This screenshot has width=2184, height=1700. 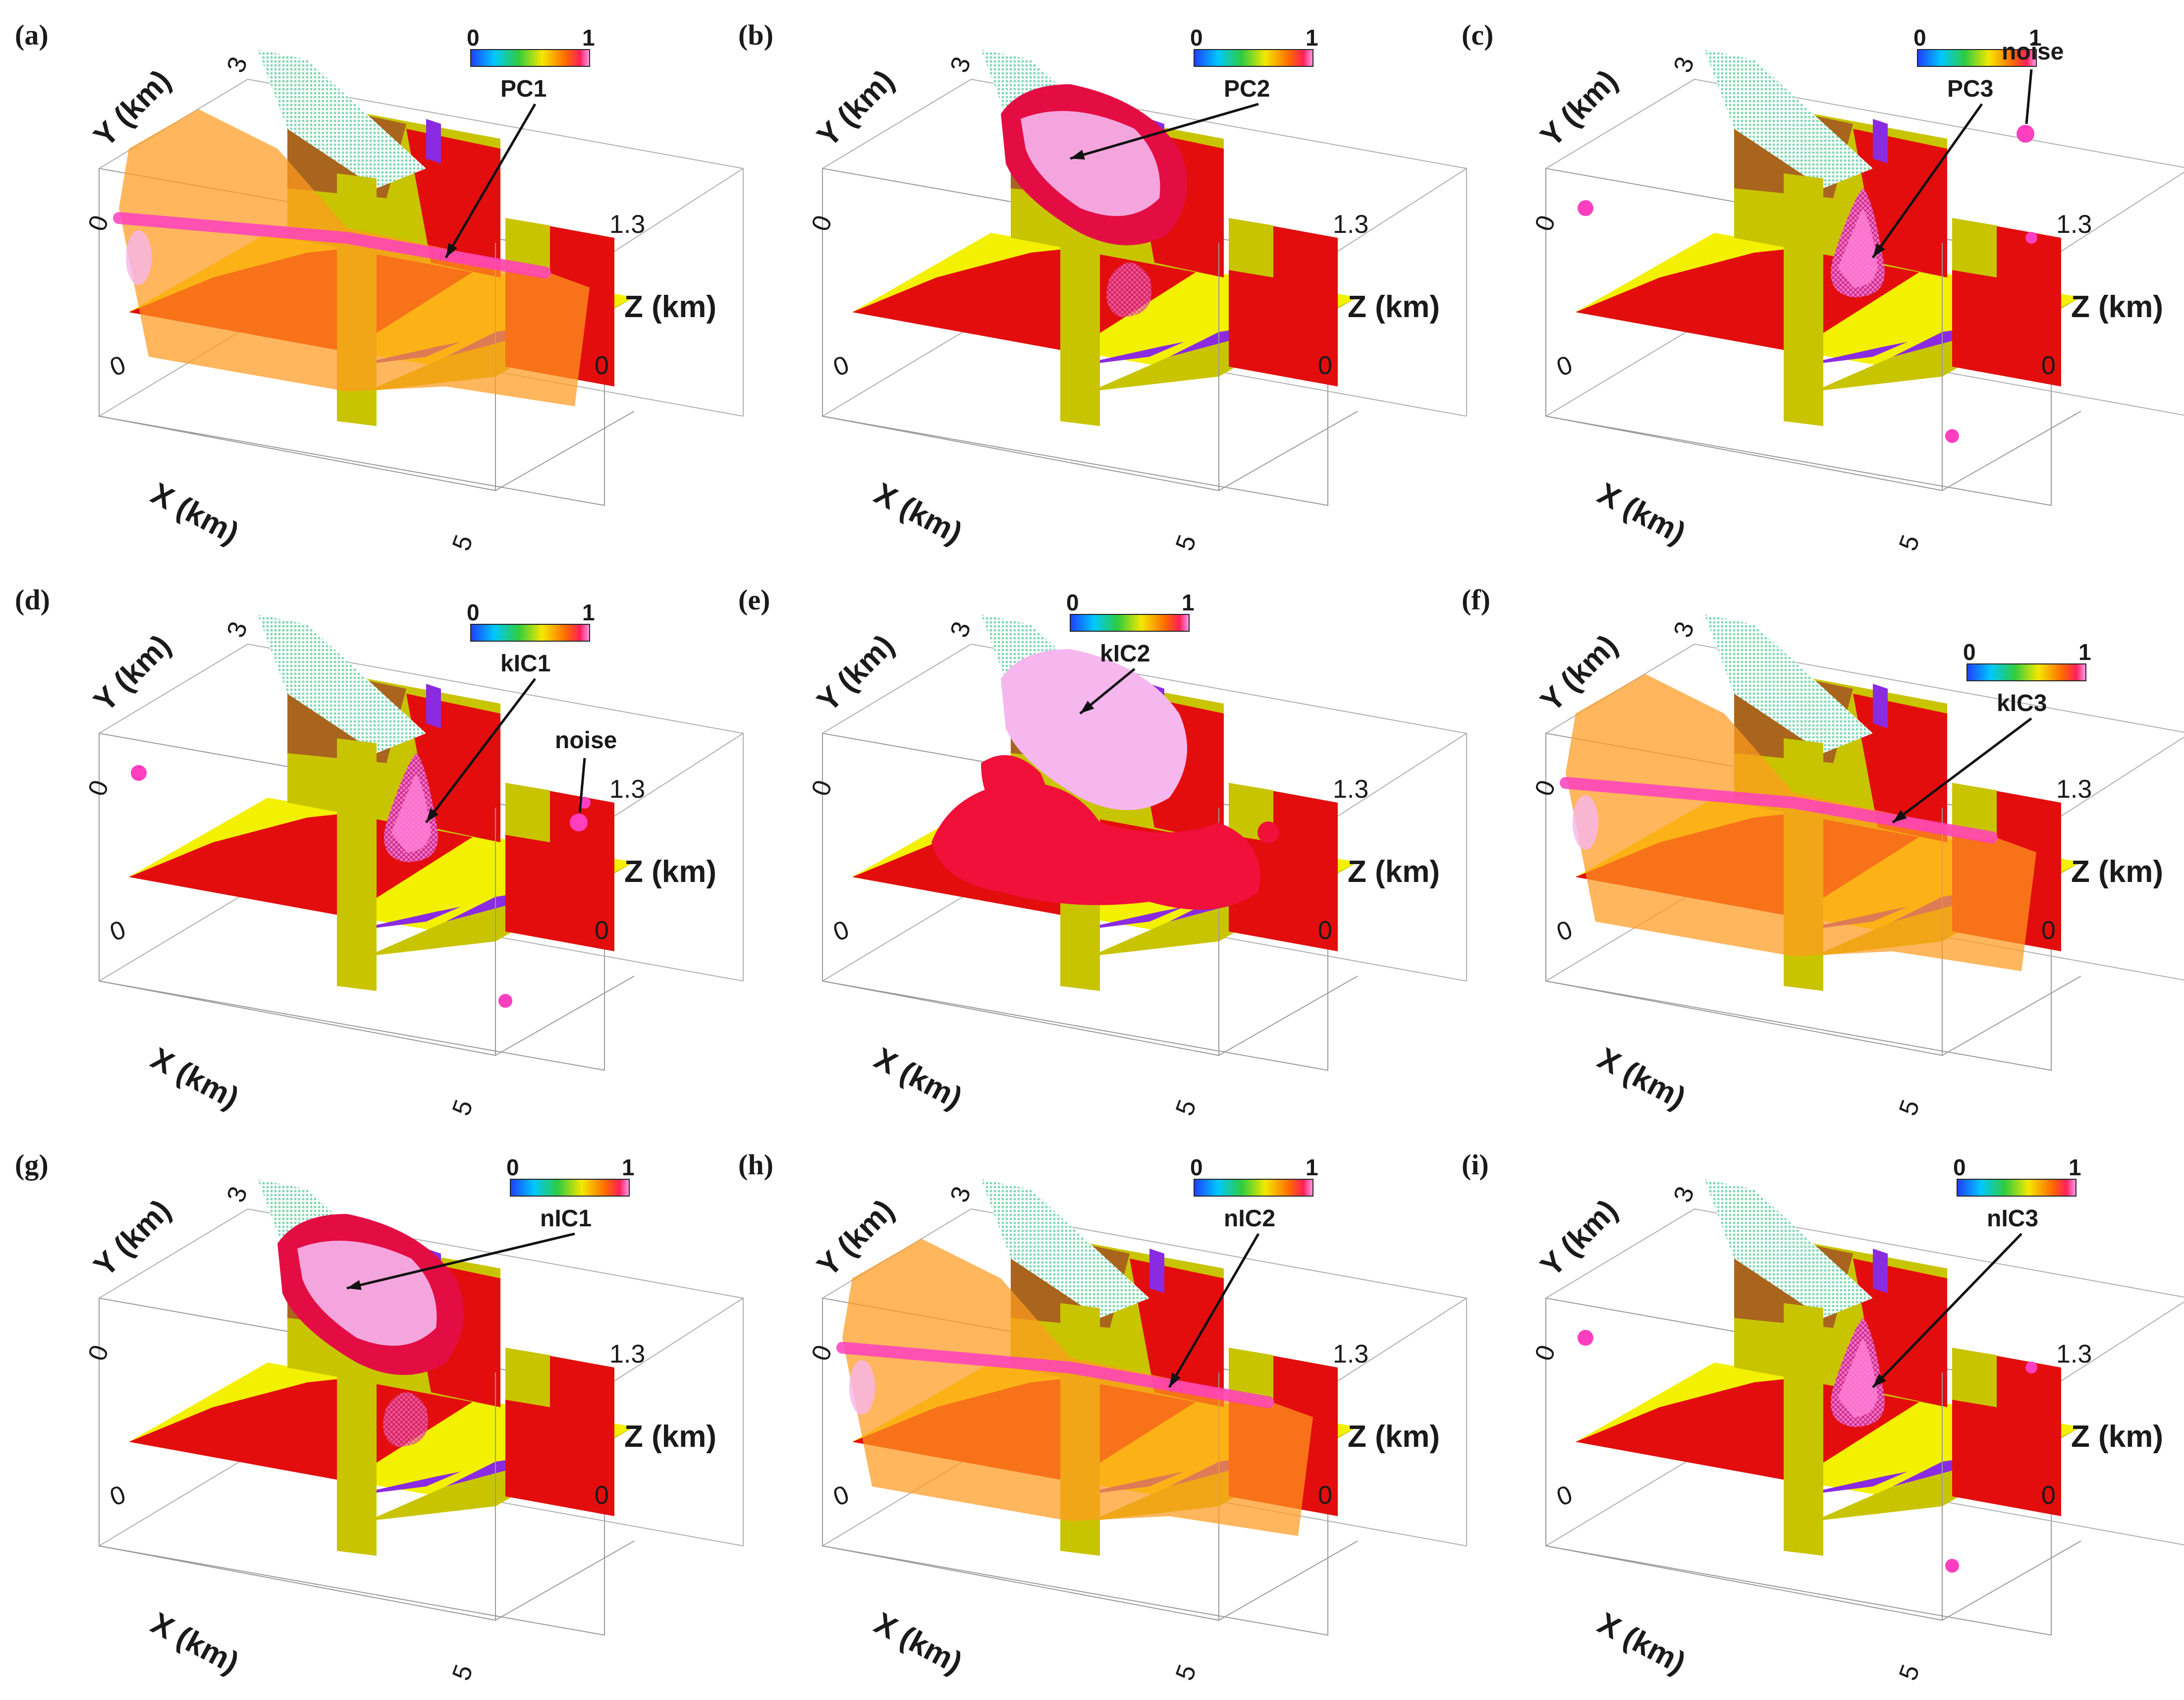 What do you see at coordinates (1476, 600) in the screenshot?
I see `panel-label: (f)` at bounding box center [1476, 600].